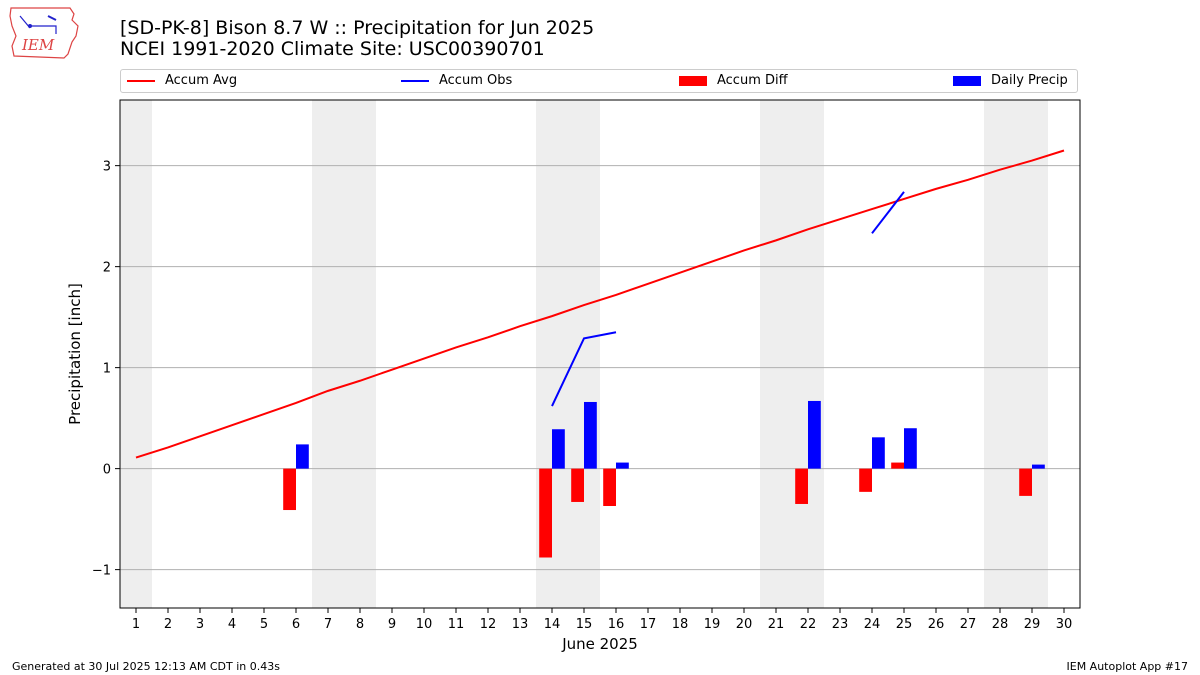  I want to click on y-tick-label-1: 1, so click(107, 369).